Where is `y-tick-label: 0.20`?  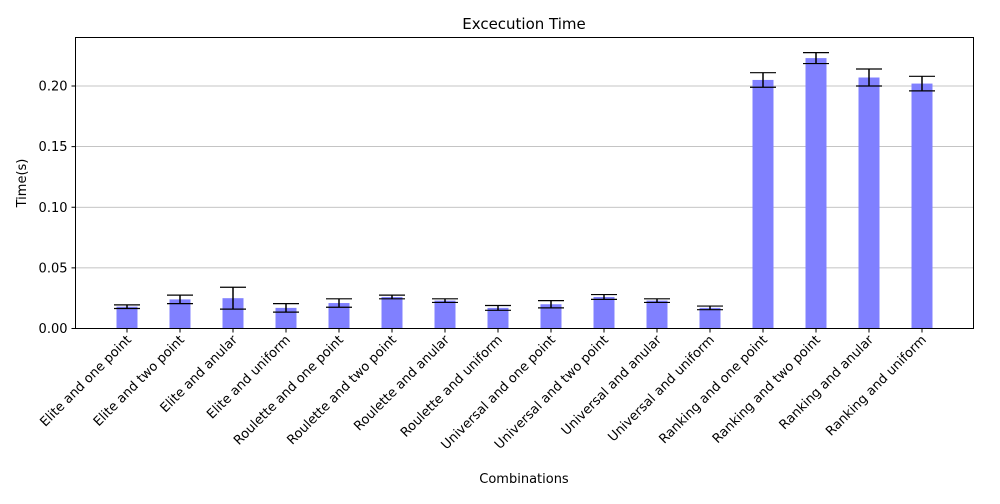 y-tick-label: 0.20 is located at coordinates (53, 87).